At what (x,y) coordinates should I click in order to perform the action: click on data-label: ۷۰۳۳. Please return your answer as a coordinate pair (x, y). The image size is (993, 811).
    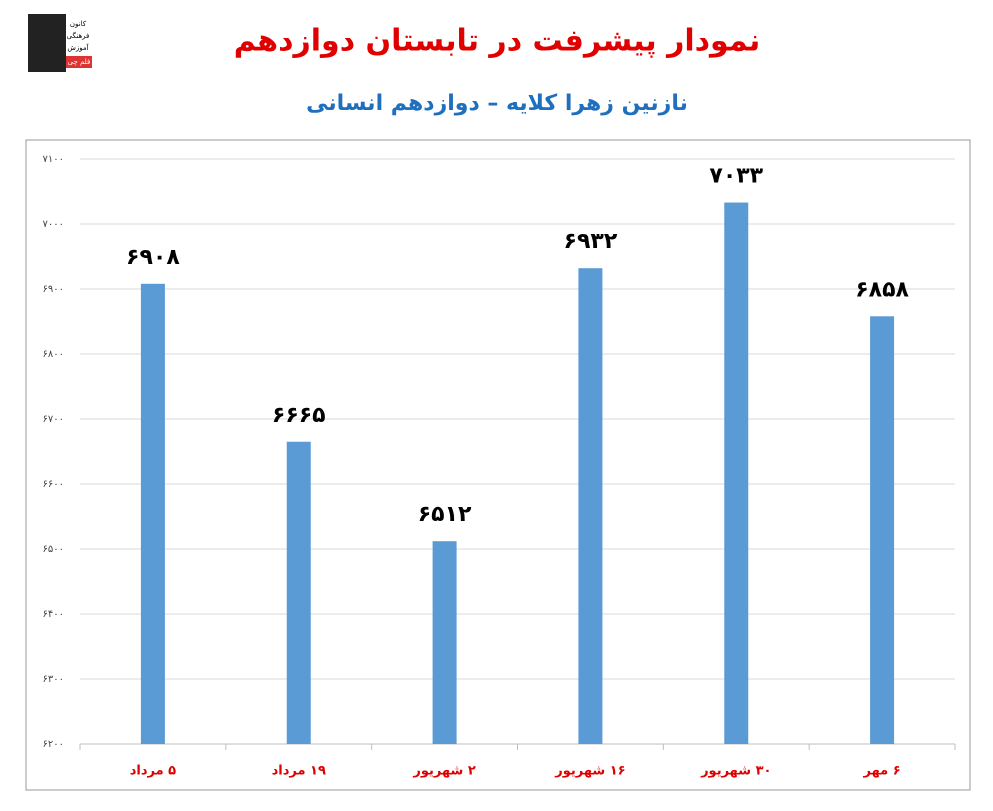
    Looking at the image, I should click on (736, 176).